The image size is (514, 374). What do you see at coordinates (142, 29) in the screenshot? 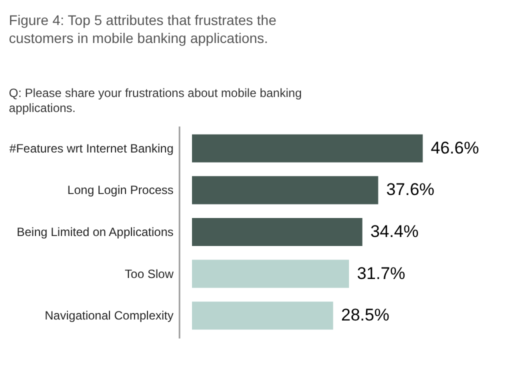
I see `chart-title: Figure 4: Top 5 attributes that frustrates the customers in mobile banking applications.` at bounding box center [142, 29].